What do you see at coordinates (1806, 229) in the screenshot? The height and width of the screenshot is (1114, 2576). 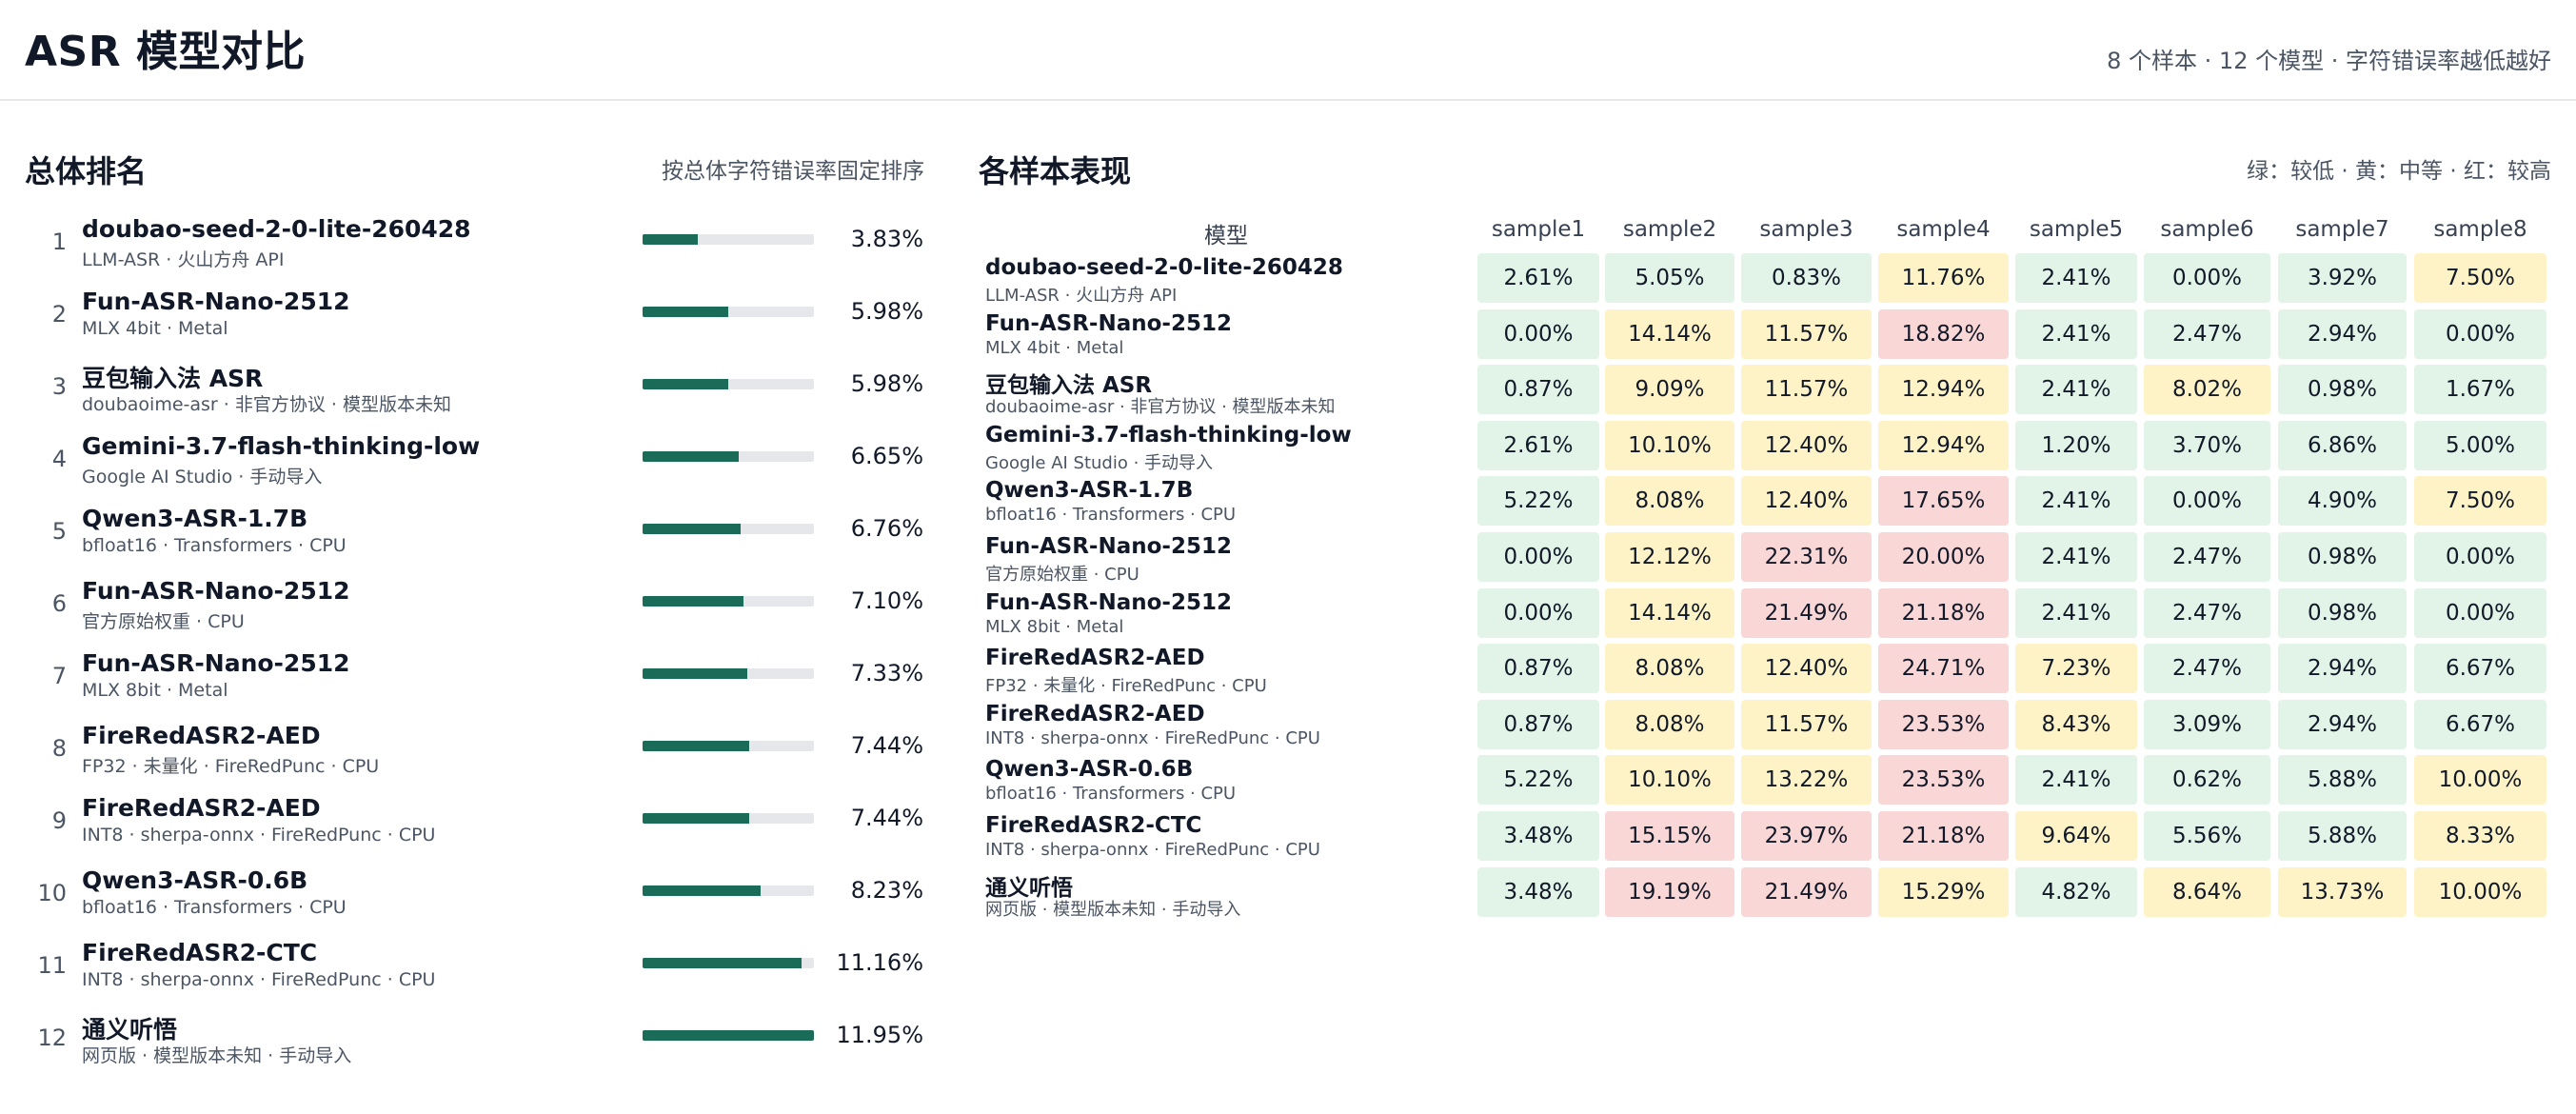 I see `sample-column-header: sample3` at bounding box center [1806, 229].